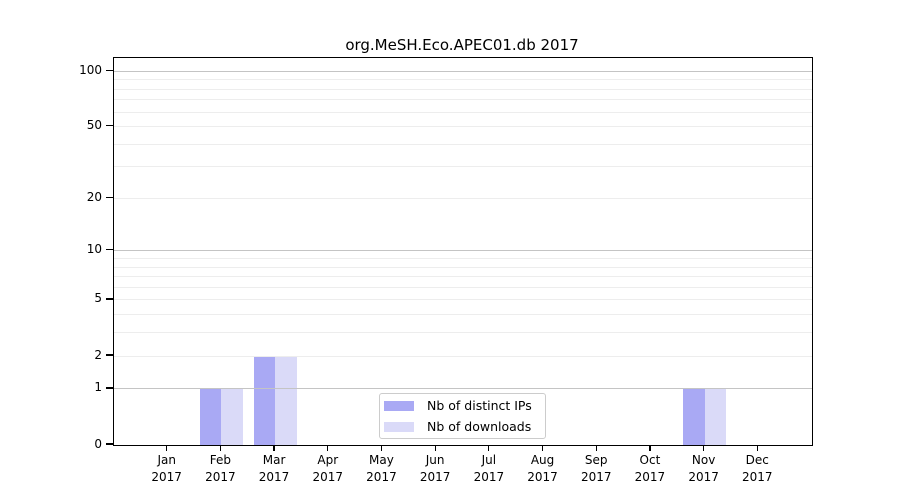  What do you see at coordinates (399, 426) in the screenshot?
I see `legend-swatch-downloads` at bounding box center [399, 426].